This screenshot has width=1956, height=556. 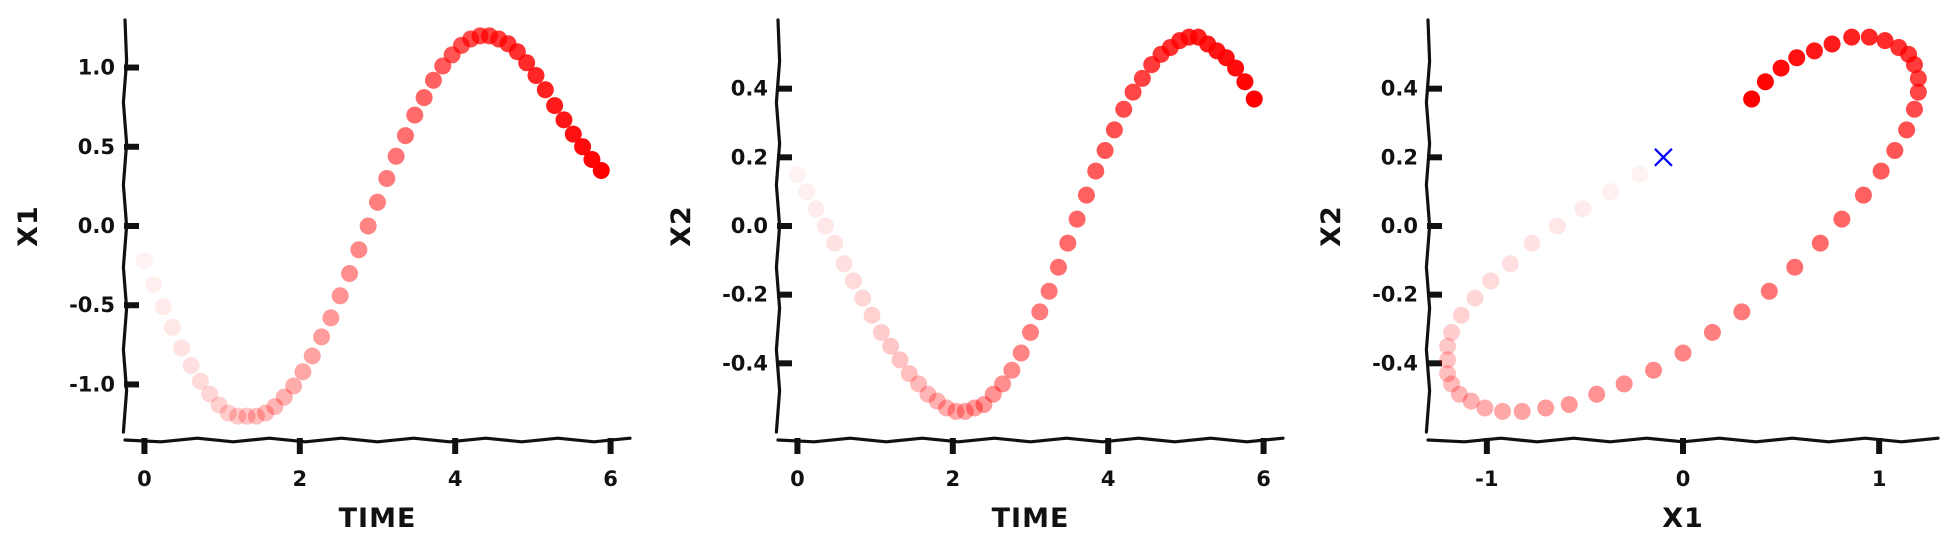 I want to click on x-tick-label: 6, so click(x=1263, y=479).